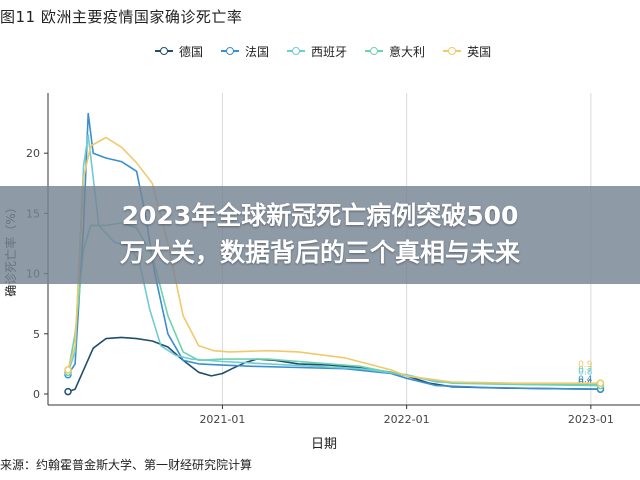  I want to click on chart-title: 图11 欧洲主要疫情国家确诊死亡率, so click(121, 17).